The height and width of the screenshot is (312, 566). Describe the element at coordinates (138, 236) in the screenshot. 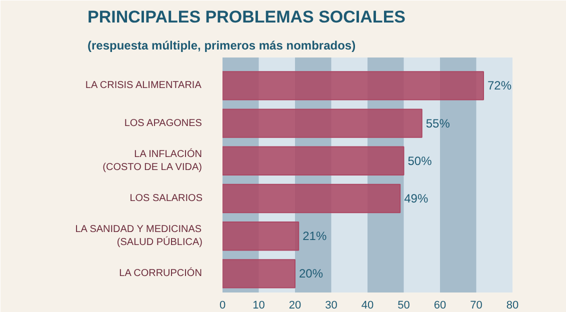

I see `y-tick-label: LA SANIDAD Y MEDICINAS (SALUD PÚBLICA)` at that location.